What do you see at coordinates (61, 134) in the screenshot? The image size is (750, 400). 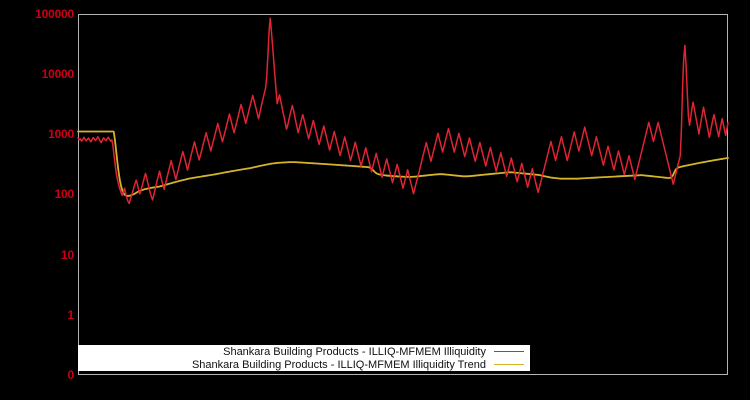 I see `y-tick-1000: 1000` at bounding box center [61, 134].